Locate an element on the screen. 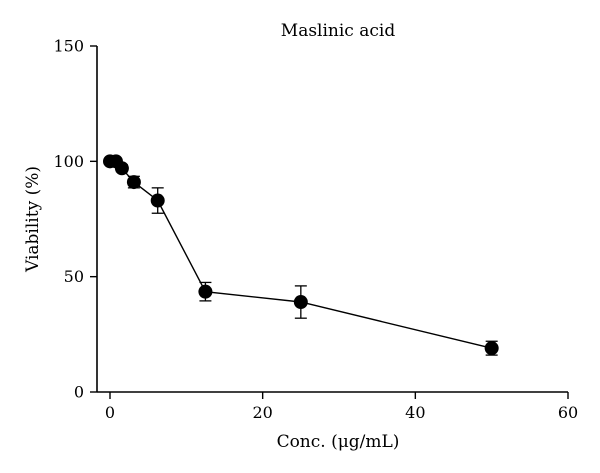 Image resolution: width=600 pixels, height=473 pixels. x-tick-label: 60 is located at coordinates (568, 412).